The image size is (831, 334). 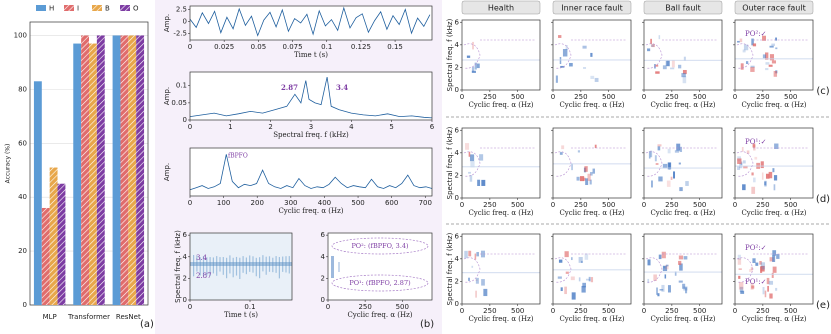 I want to click on x-tick-label: Transformer, so click(x=88, y=317).